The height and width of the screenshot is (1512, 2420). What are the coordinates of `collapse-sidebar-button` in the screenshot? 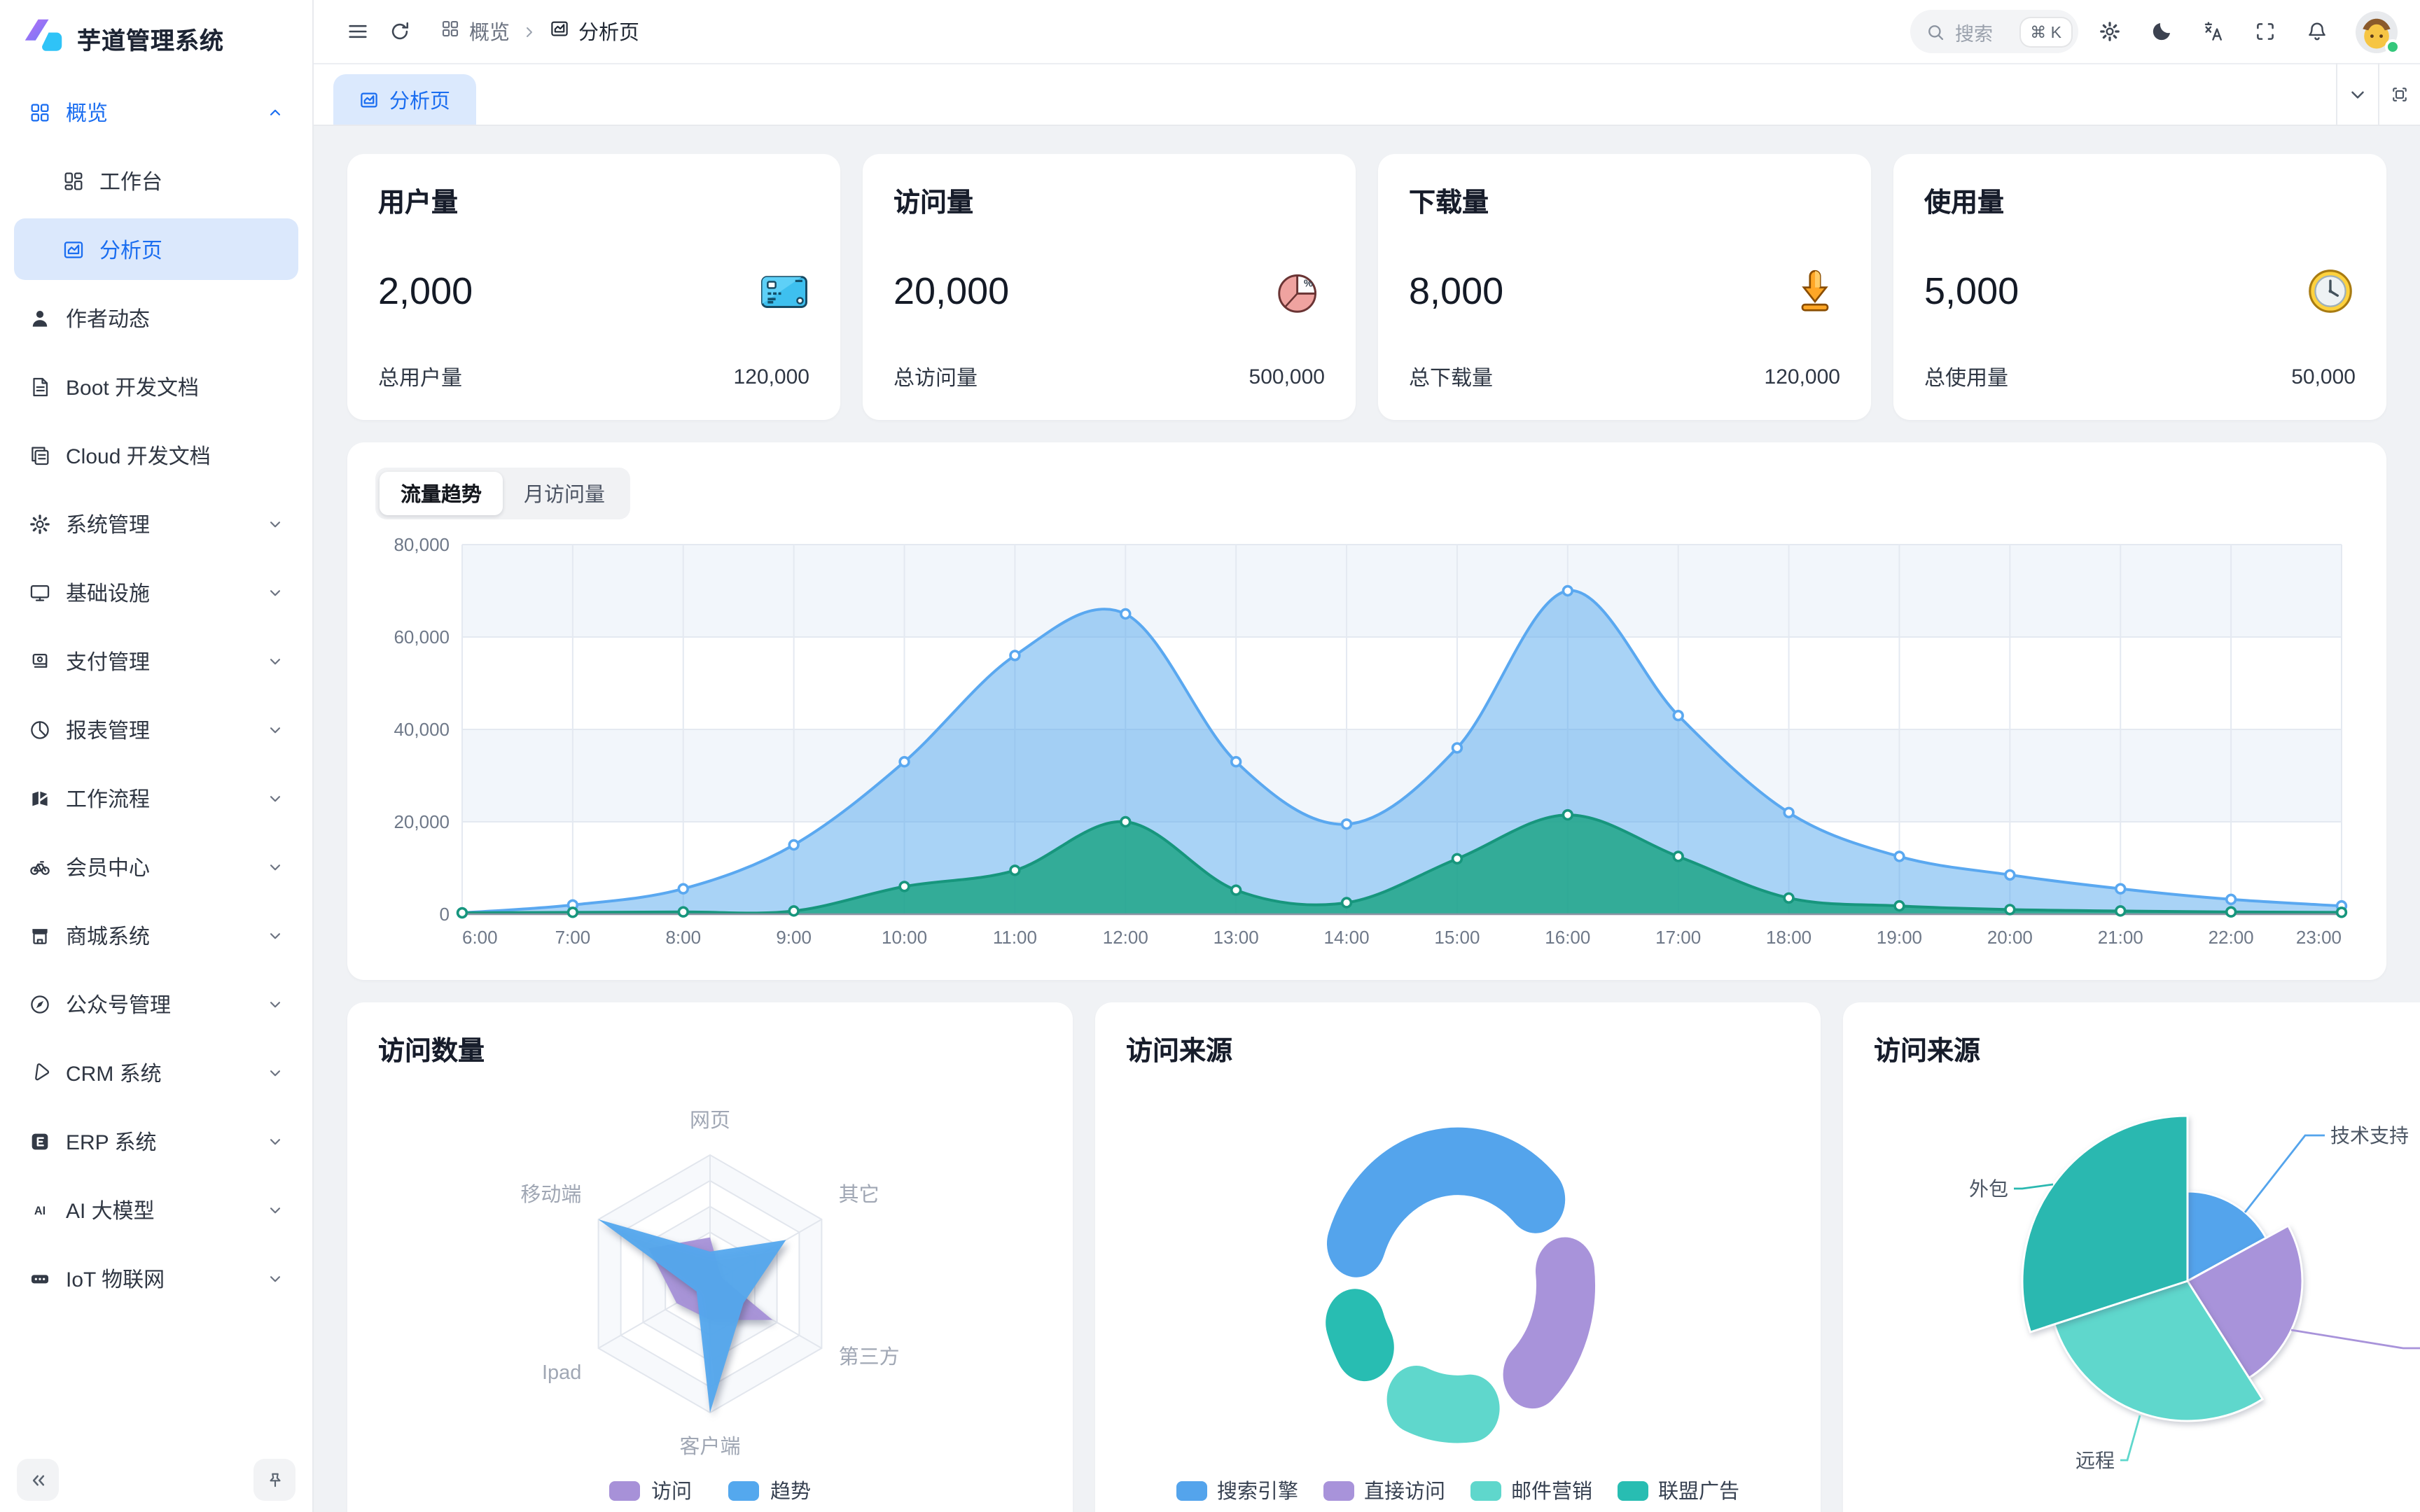 It's located at (38, 1480).